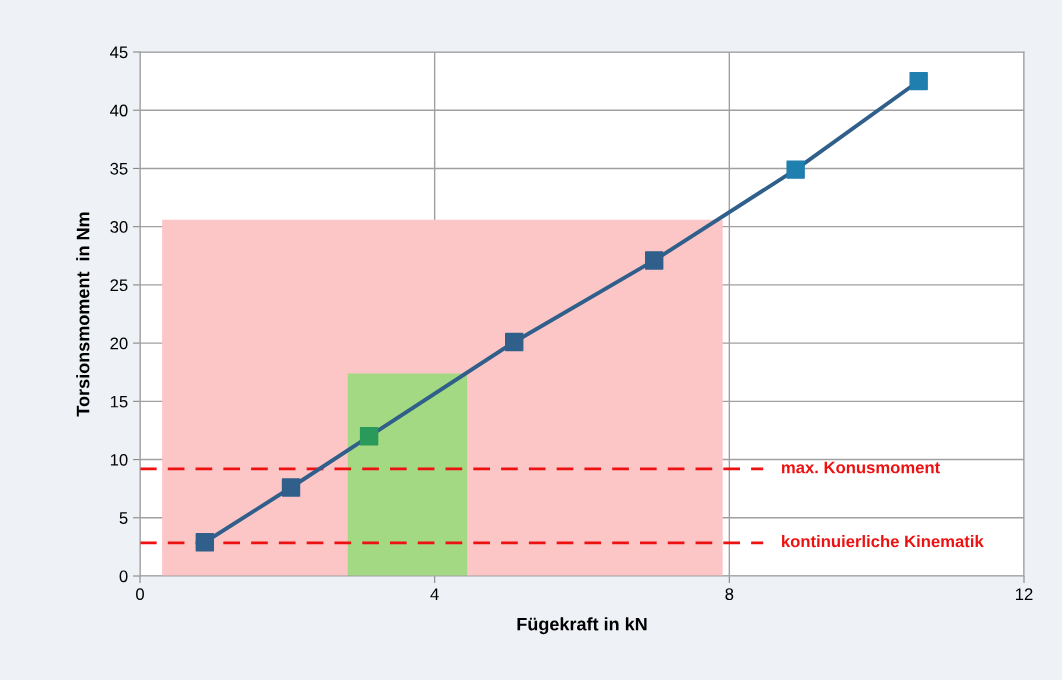 The height and width of the screenshot is (680, 1062). I want to click on y-tick-label: 40, so click(119, 110).